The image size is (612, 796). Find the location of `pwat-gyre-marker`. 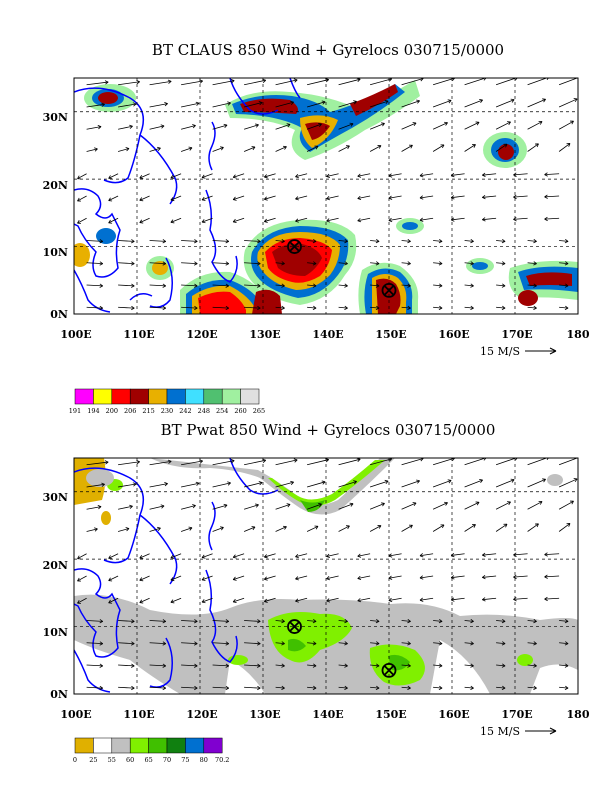

pwat-gyre-marker is located at coordinates (389, 670).